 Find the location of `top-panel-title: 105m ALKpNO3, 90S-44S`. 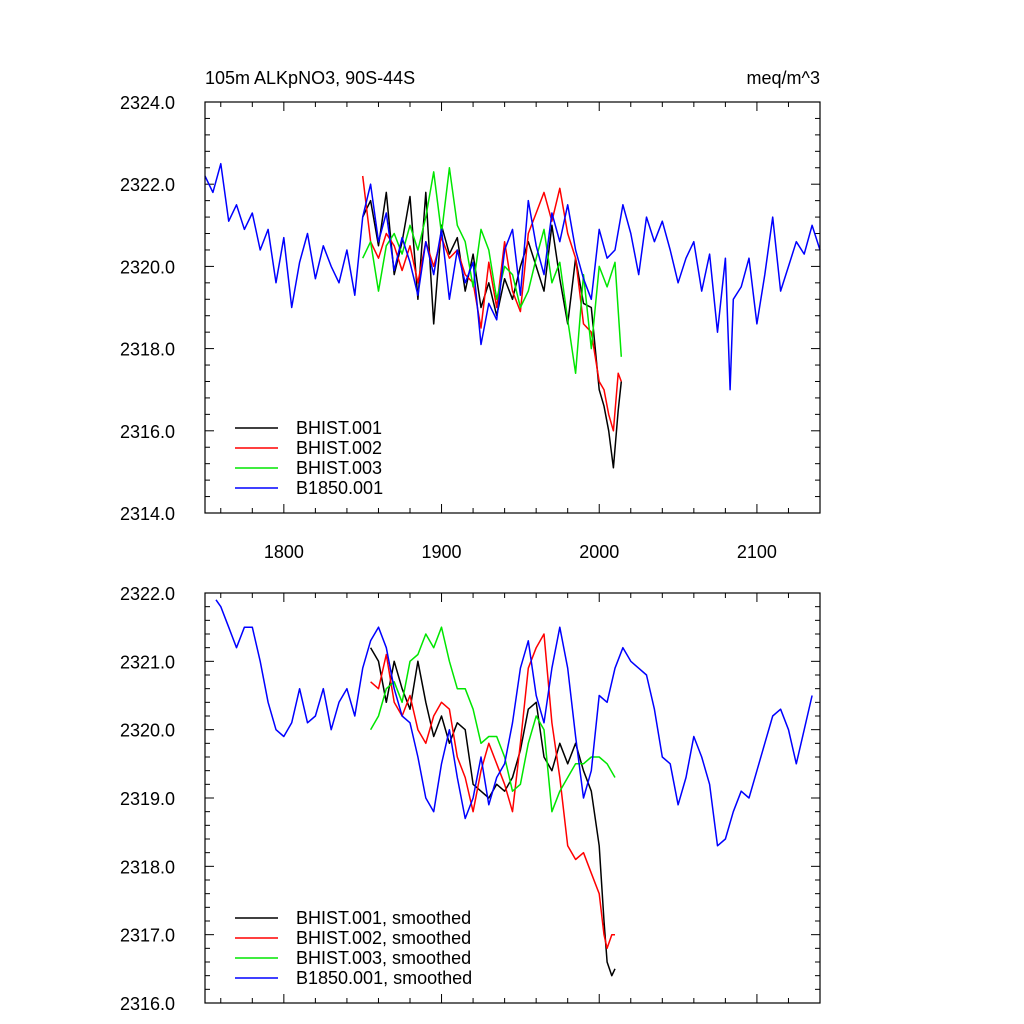

top-panel-title: 105m ALKpNO3, 90S-44S is located at coordinates (310, 78).